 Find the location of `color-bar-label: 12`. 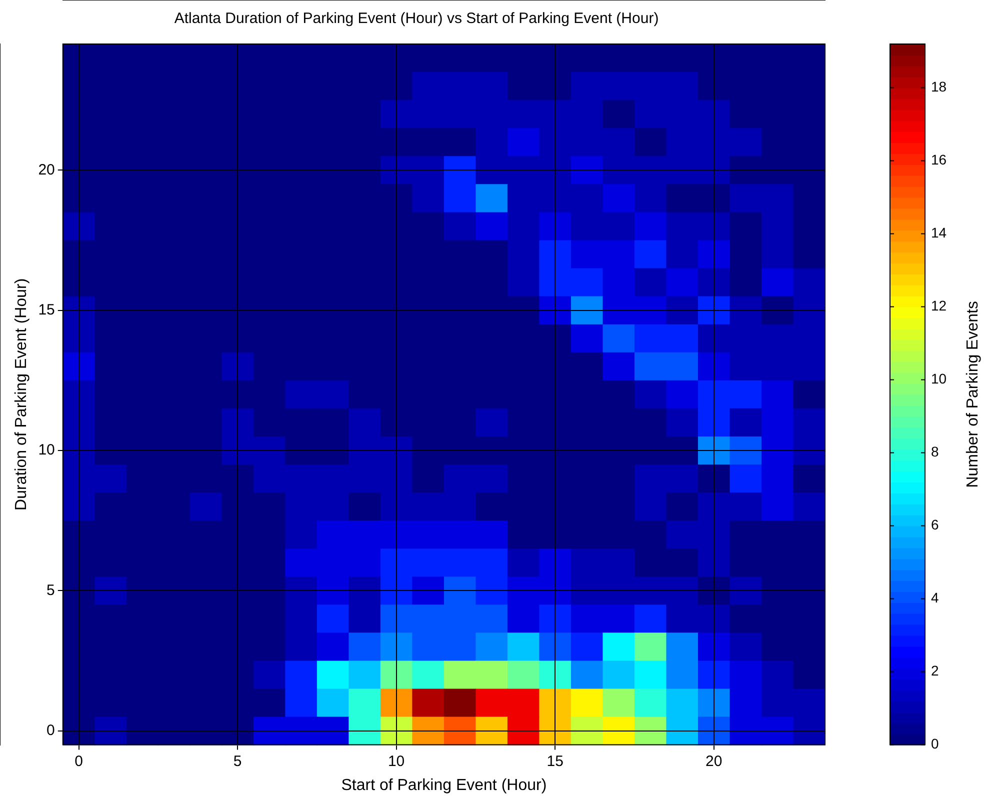

color-bar-label: 12 is located at coordinates (939, 306).